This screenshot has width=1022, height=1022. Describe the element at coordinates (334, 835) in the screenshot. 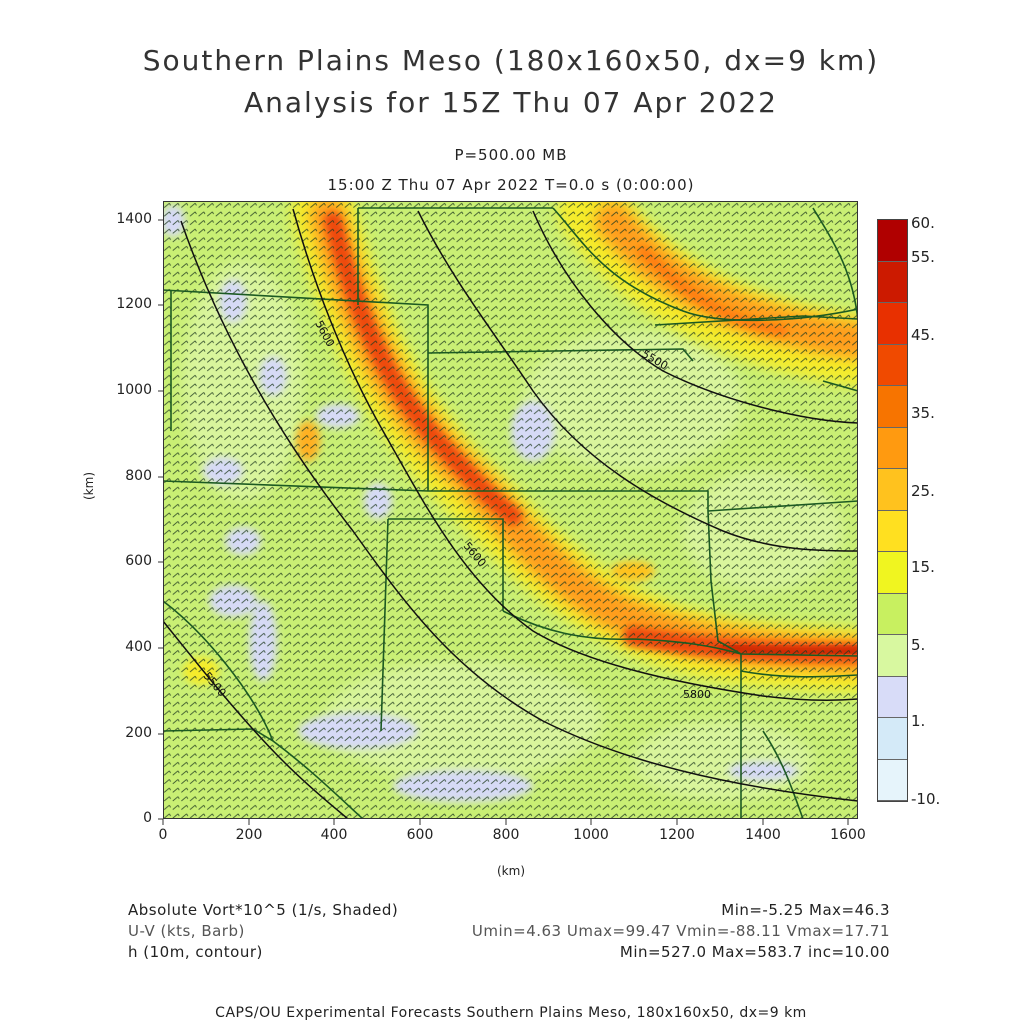

I see `x-tick-label: 400` at that location.